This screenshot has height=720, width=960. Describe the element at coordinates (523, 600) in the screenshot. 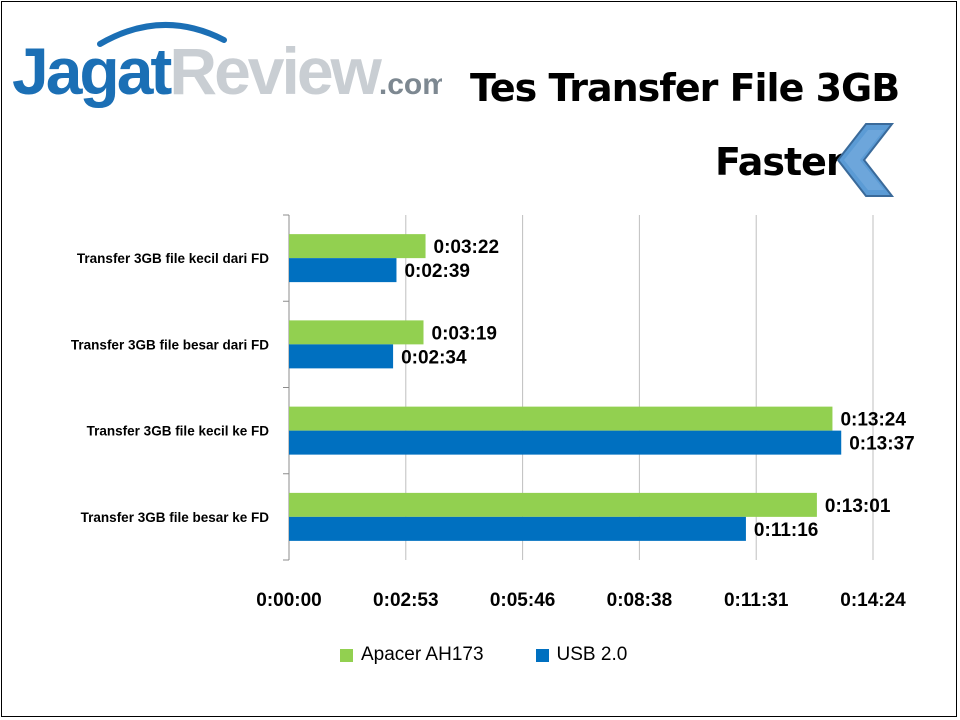

I see `x-tick-label: 0:05:46` at that location.